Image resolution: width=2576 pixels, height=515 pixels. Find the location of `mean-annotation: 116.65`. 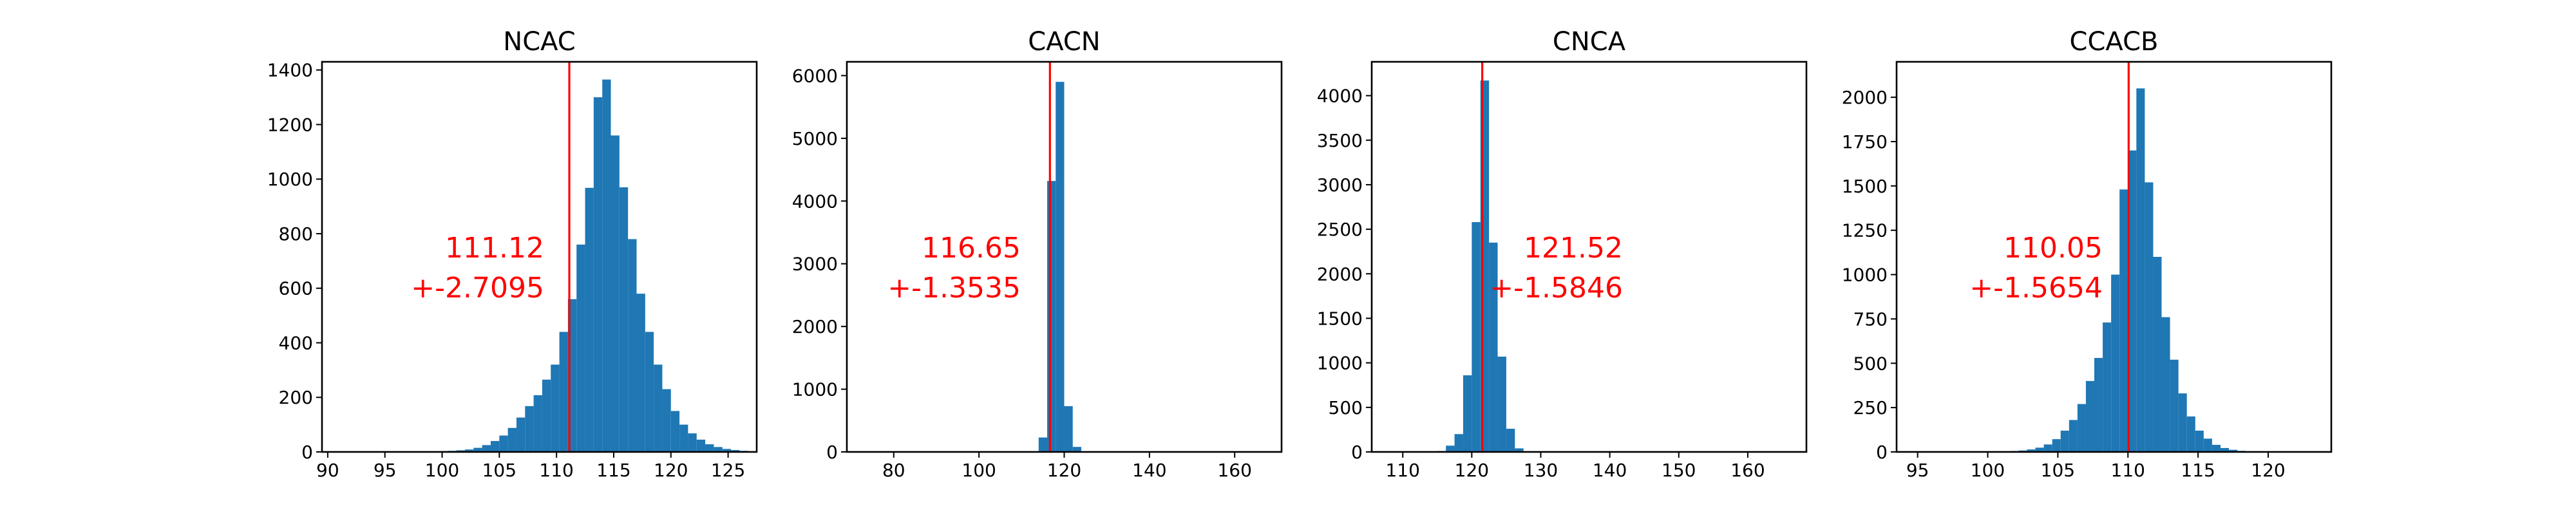

mean-annotation: 116.65 is located at coordinates (972, 249).